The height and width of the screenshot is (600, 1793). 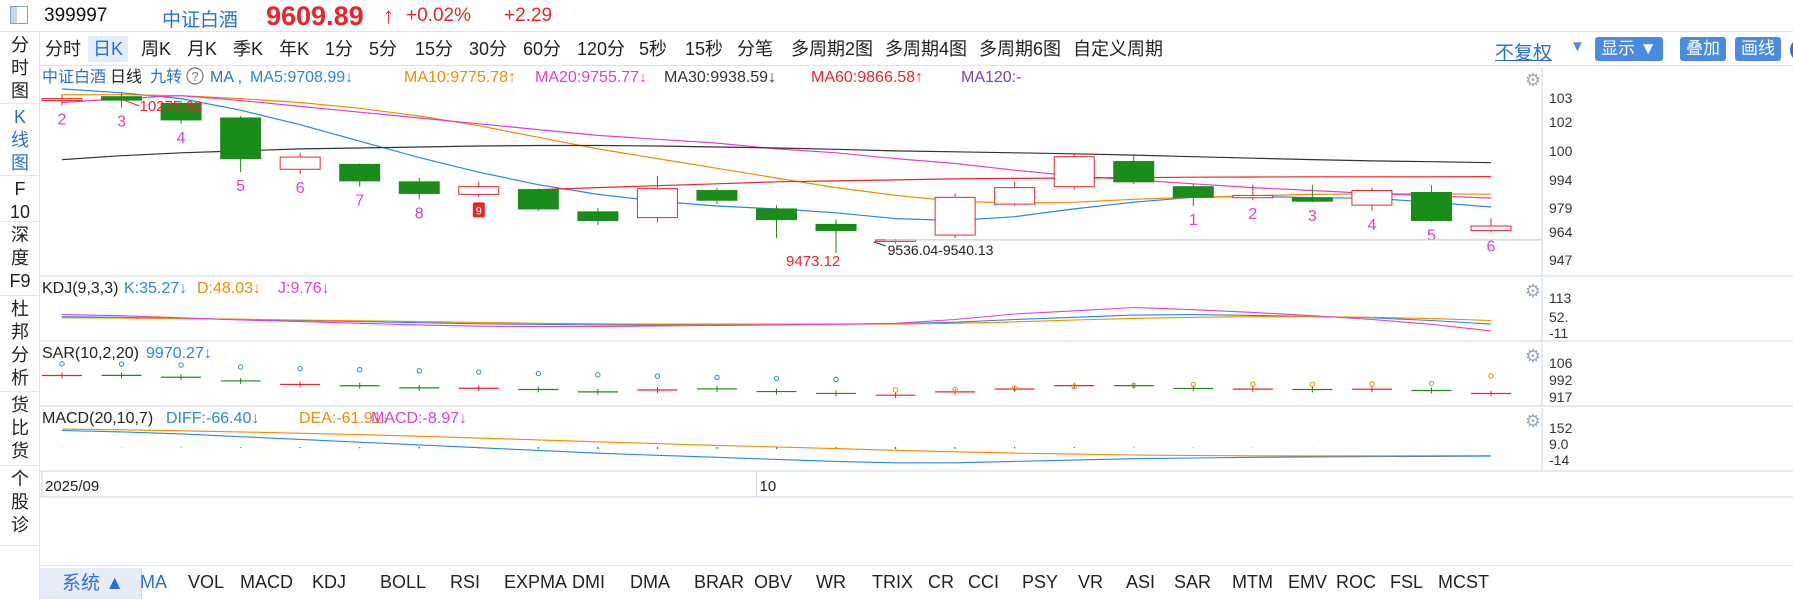 What do you see at coordinates (536, 582) in the screenshot?
I see `indicator-tab-expma: EXPMA` at bounding box center [536, 582].